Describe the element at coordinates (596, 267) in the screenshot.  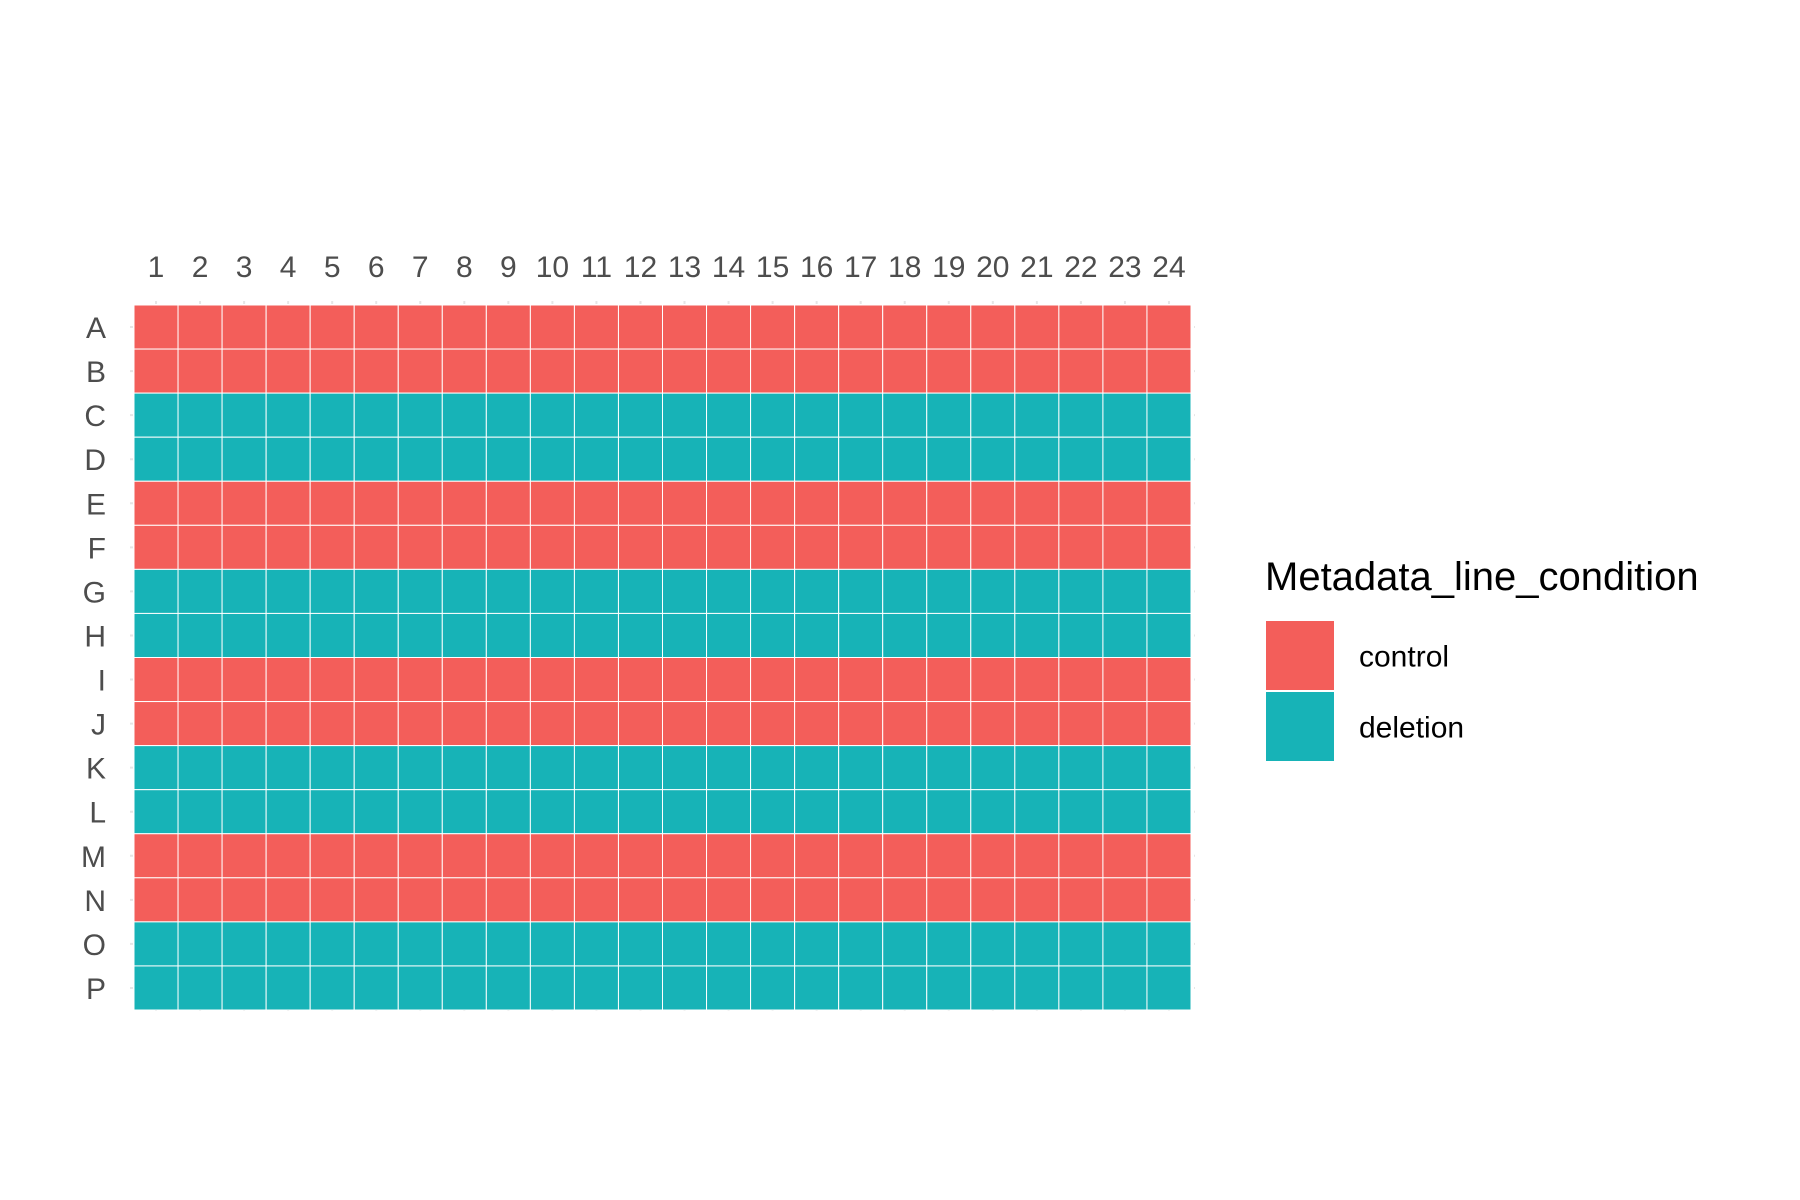
I see `col-label-11: 11` at that location.